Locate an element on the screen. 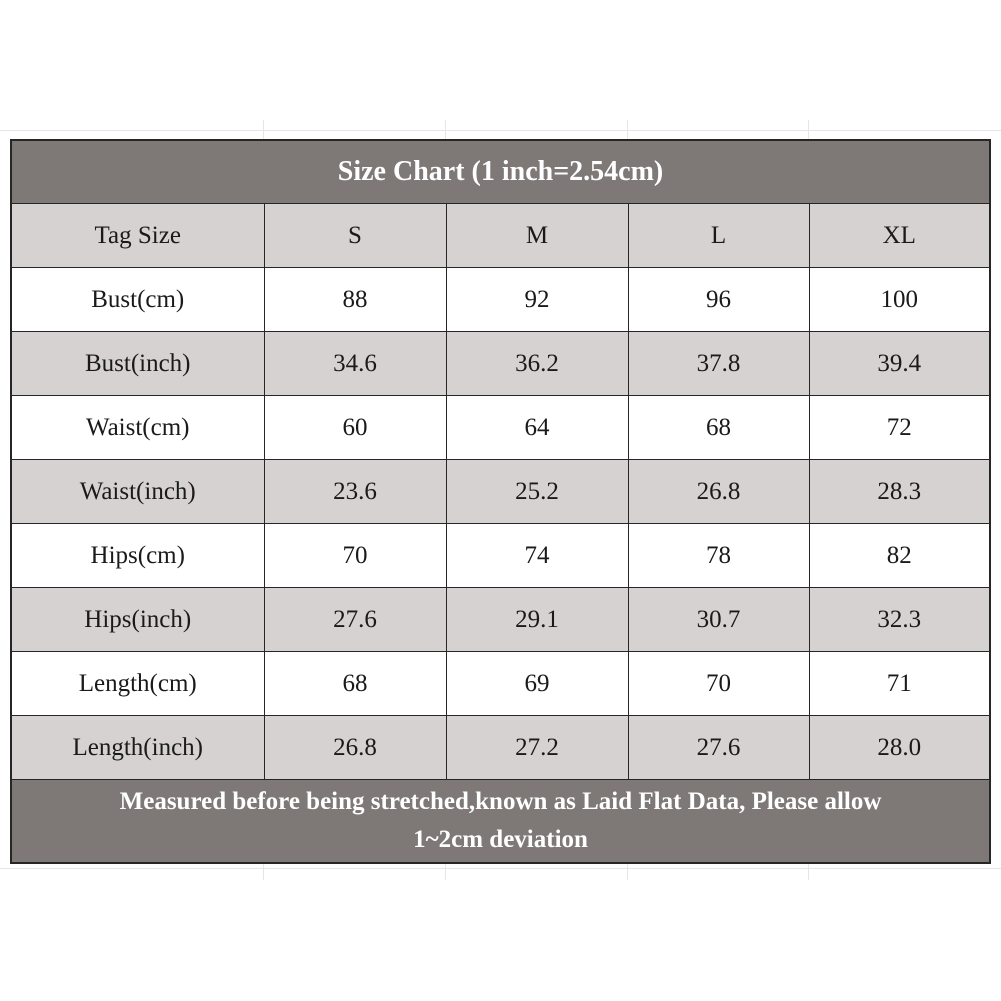 This screenshot has width=1001, height=1001. table-cell: 60 is located at coordinates (355, 427).